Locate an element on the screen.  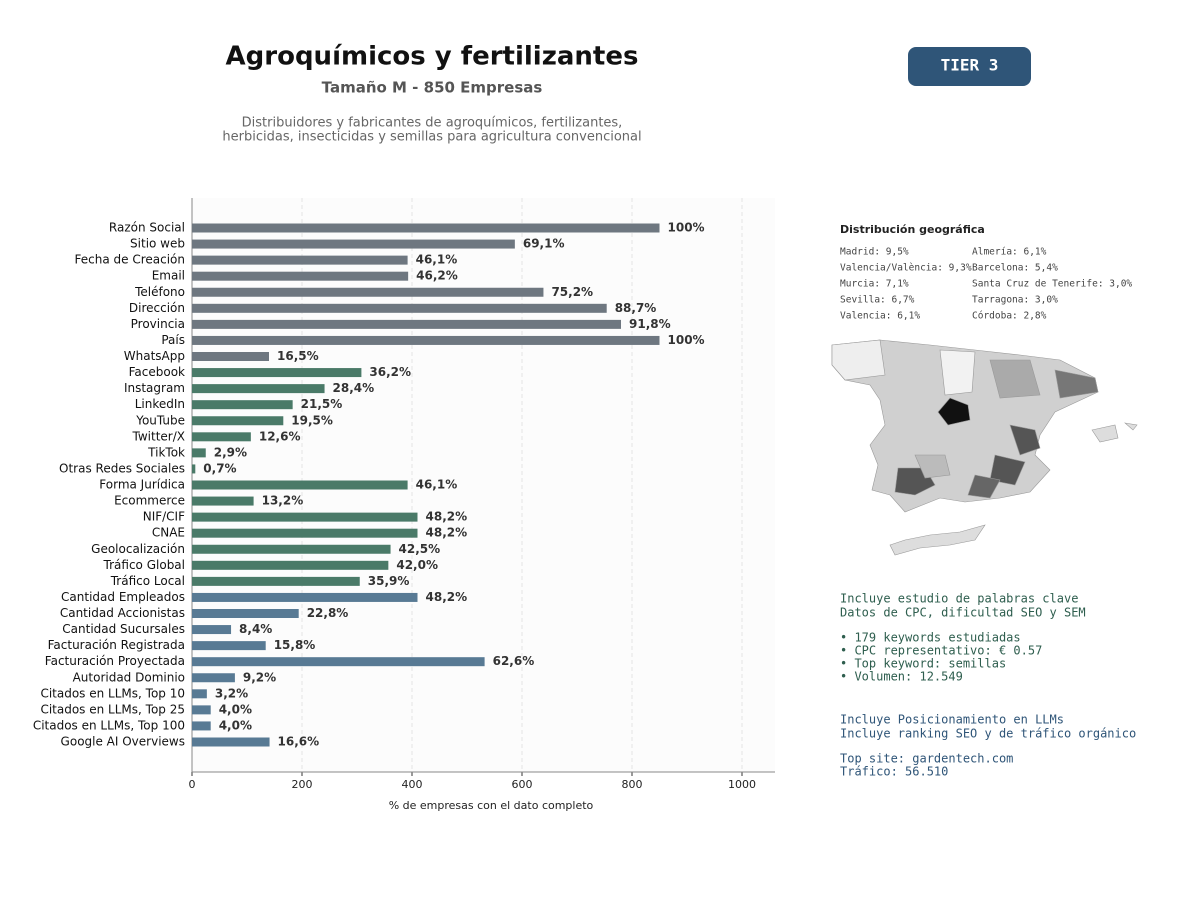
value-label: 9,2% is located at coordinates (259, 677).